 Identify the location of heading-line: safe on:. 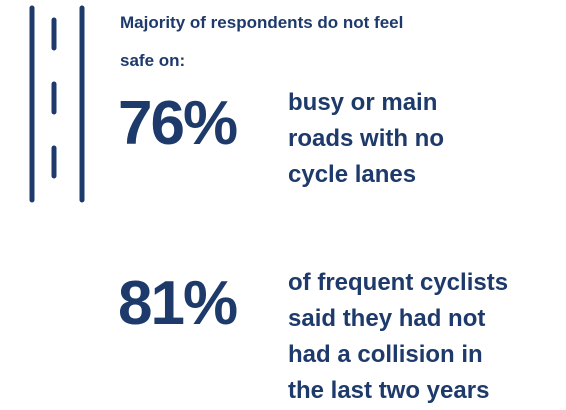
(152, 60).